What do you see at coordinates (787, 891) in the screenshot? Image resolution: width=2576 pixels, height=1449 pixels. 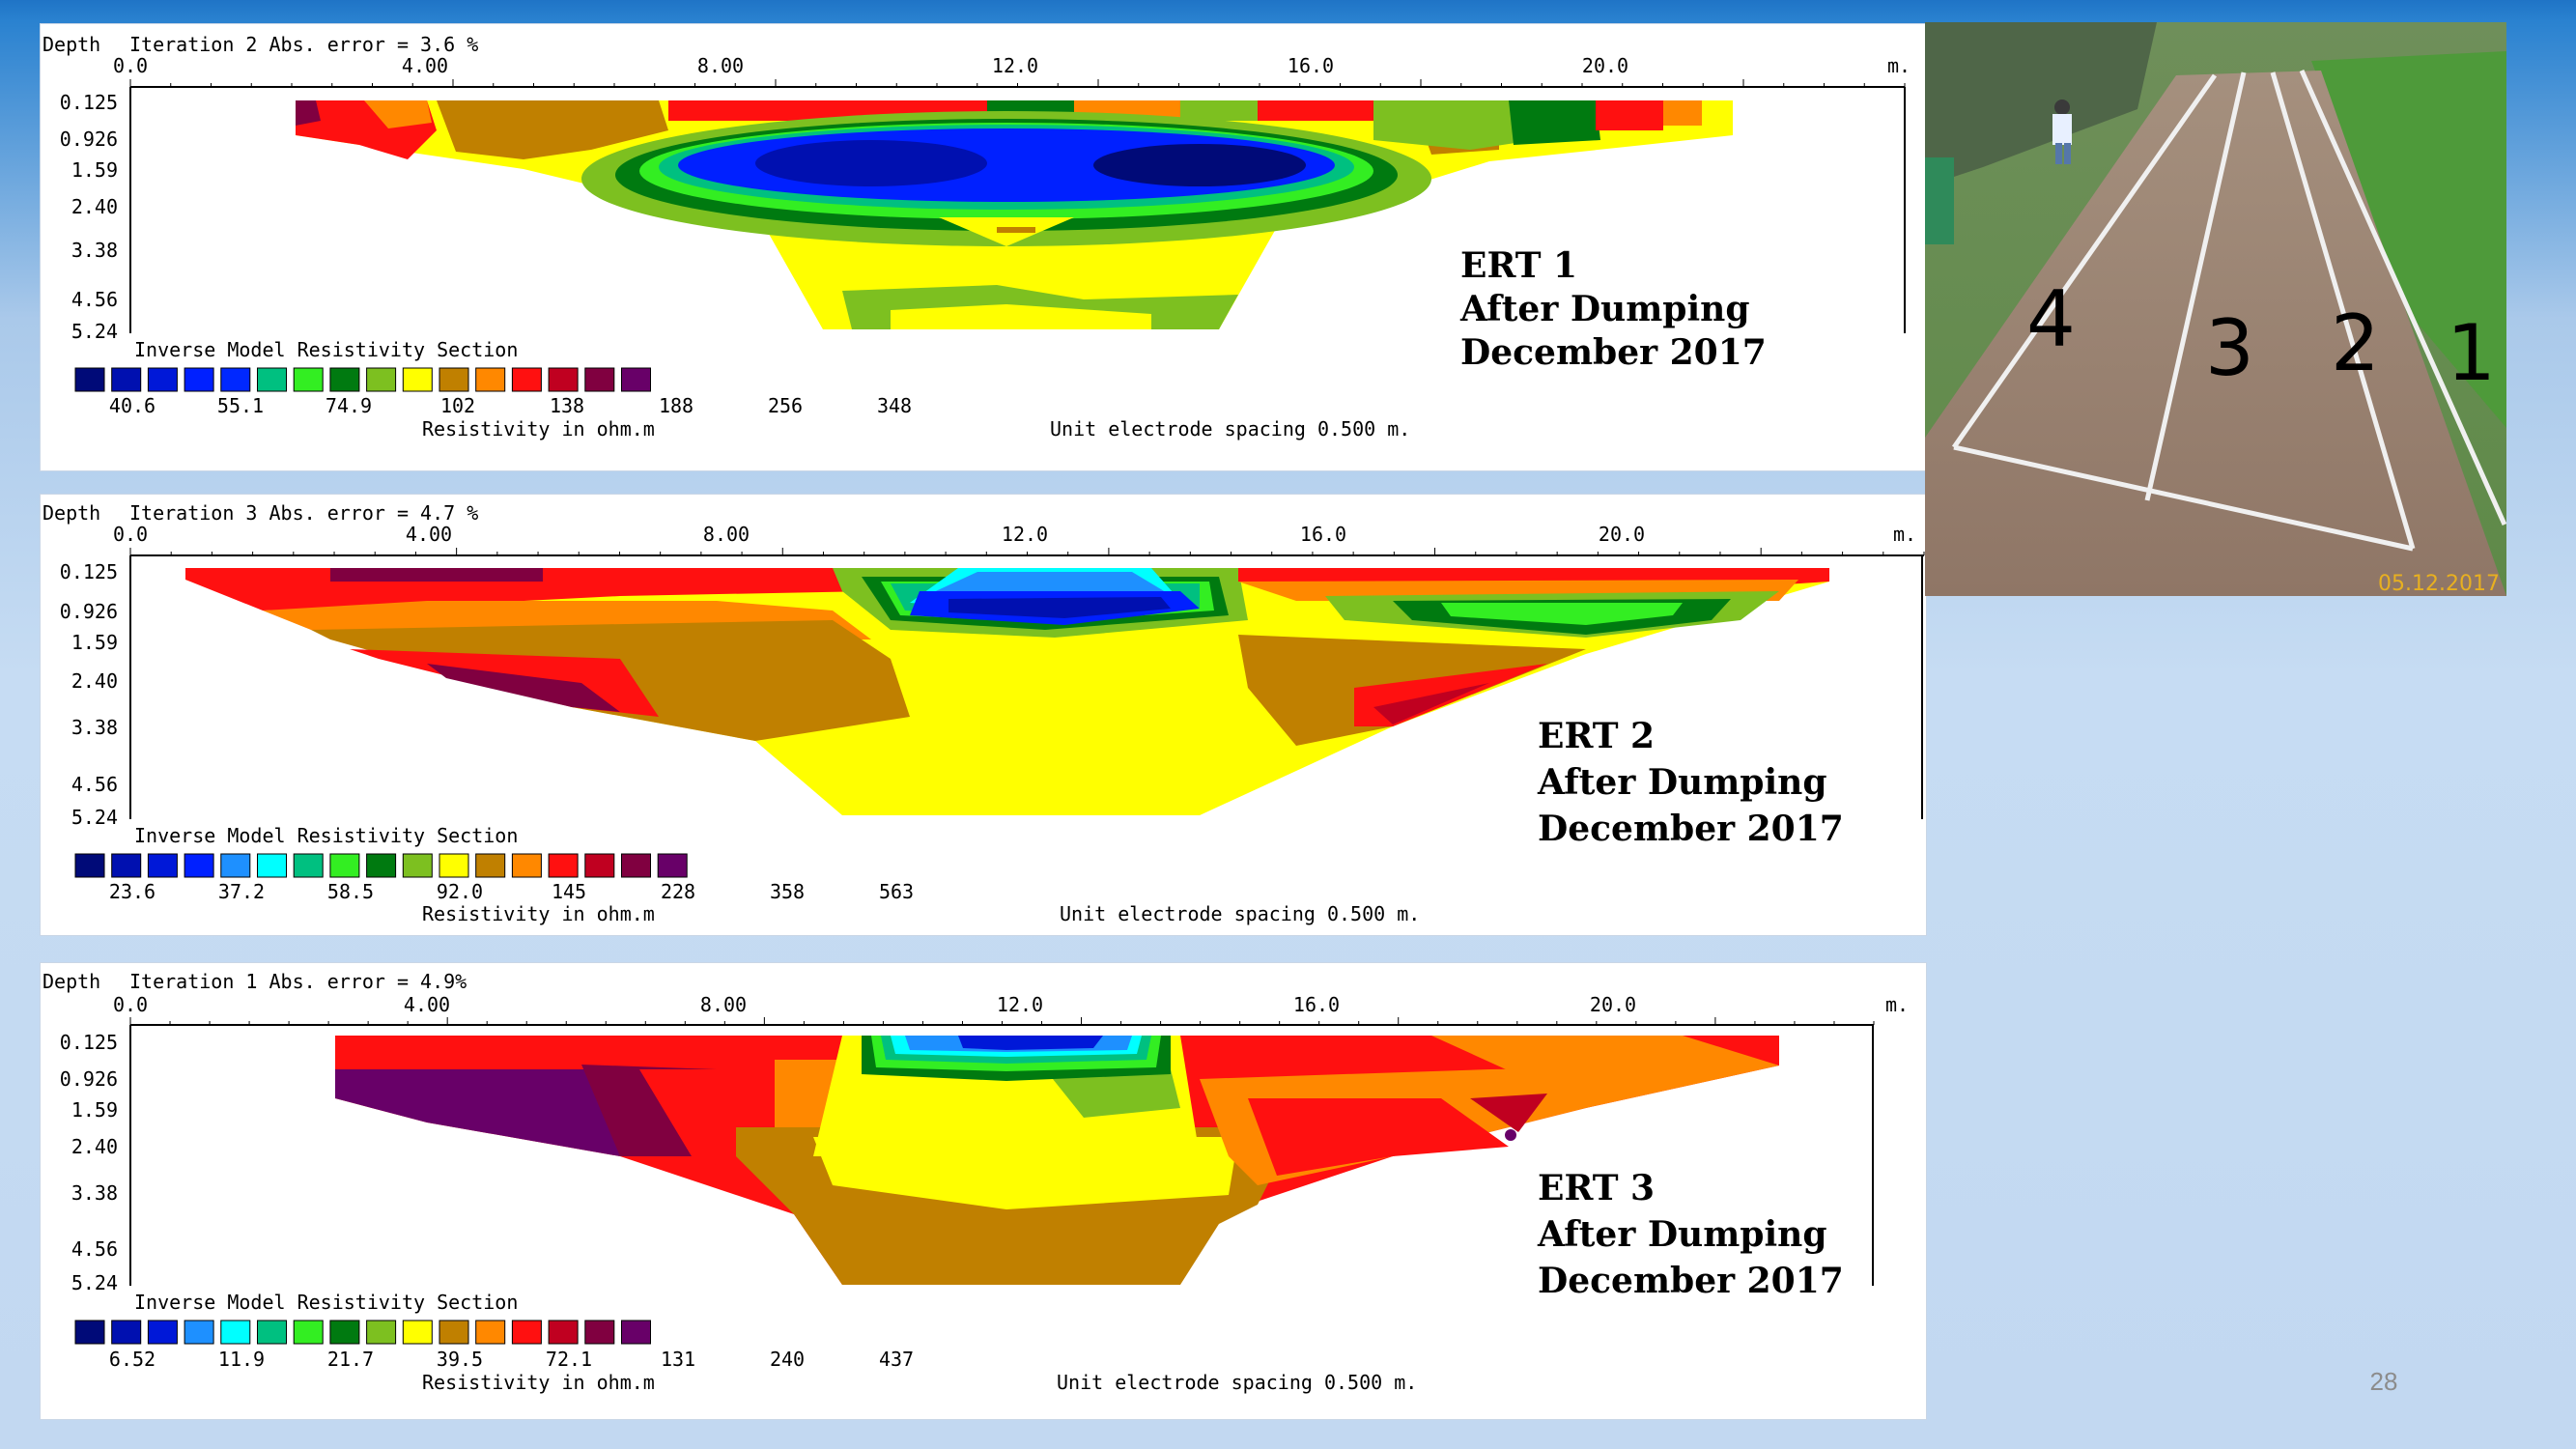 I see `legend-label: 358` at bounding box center [787, 891].